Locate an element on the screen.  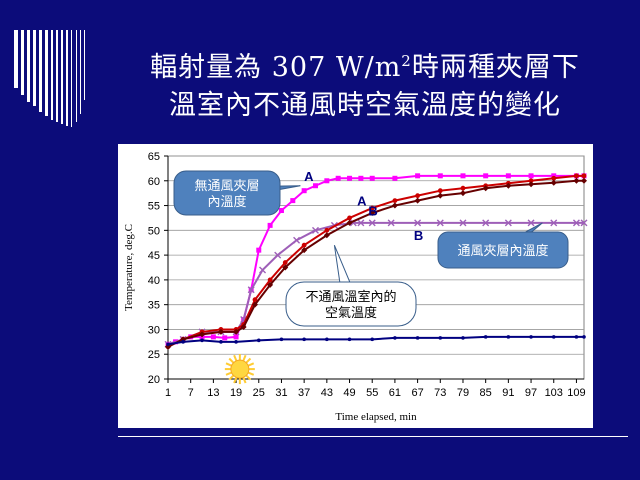
sun-disc is located at coordinates (240, 369).